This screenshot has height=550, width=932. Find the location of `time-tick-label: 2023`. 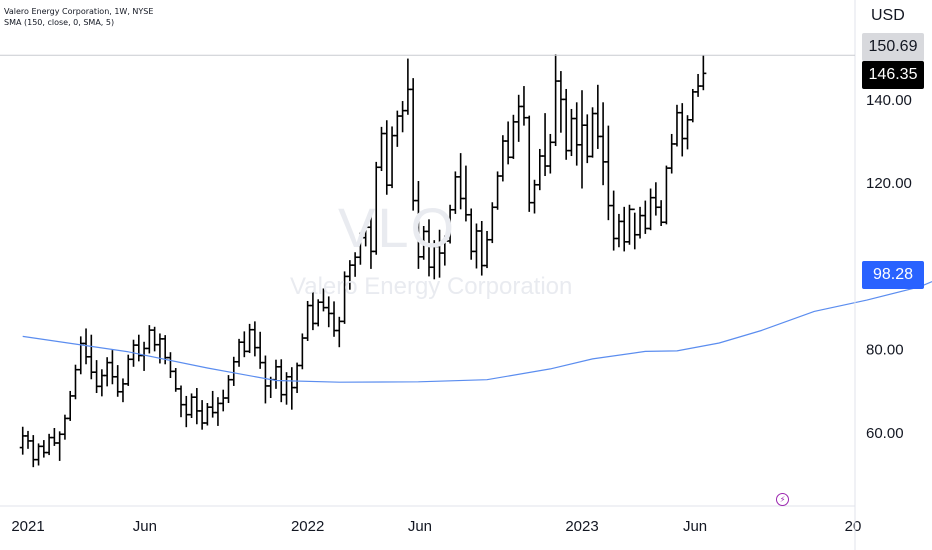

time-tick-label: 2023 is located at coordinates (581, 526).